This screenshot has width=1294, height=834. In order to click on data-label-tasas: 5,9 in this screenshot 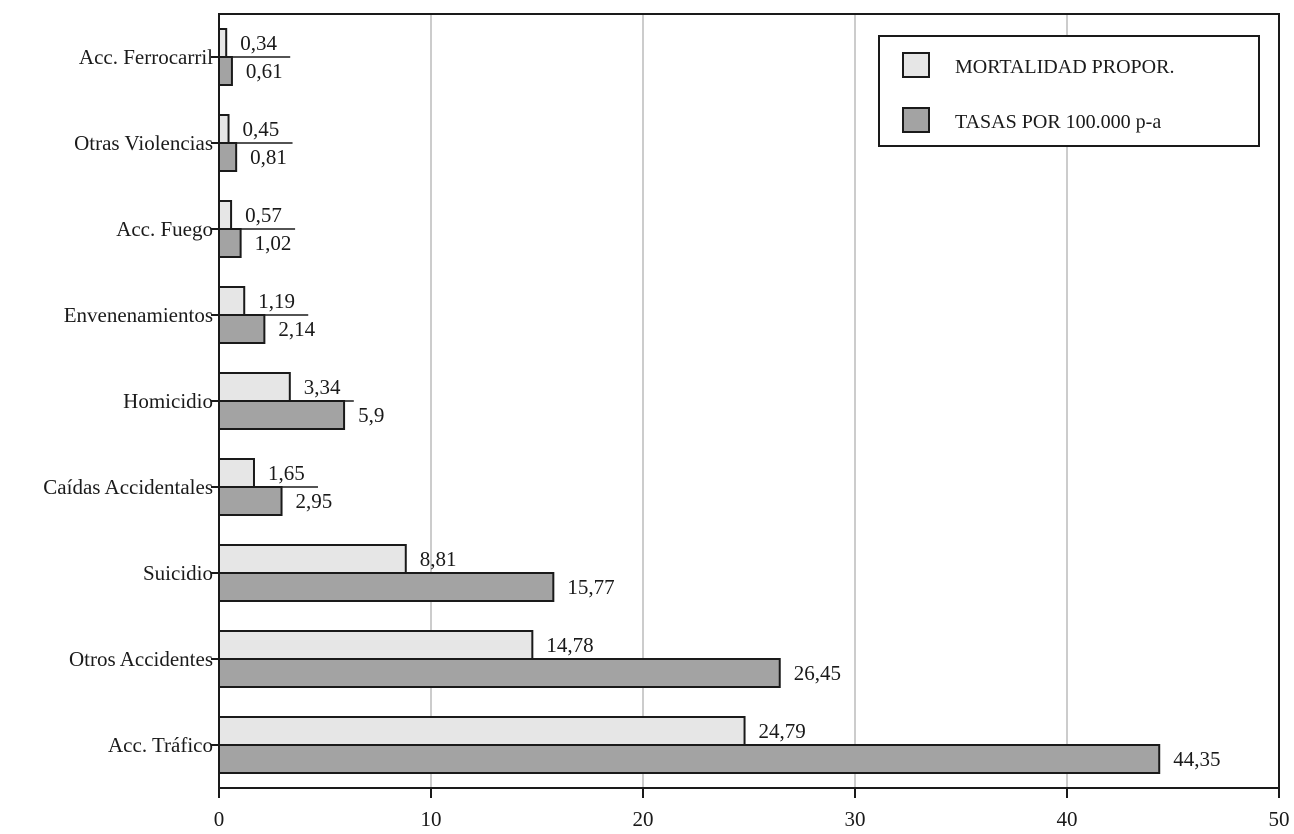, I will do `click(371, 415)`.